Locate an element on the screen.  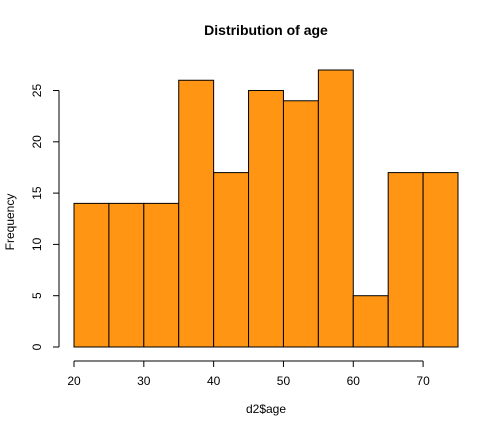
x-axis: 20 30 40 50 60 70 is located at coordinates (248, 374).